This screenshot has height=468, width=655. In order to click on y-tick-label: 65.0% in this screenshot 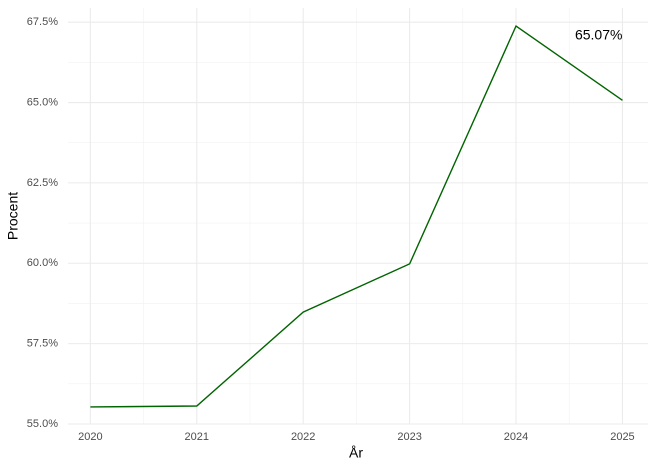, I will do `click(42, 102)`.